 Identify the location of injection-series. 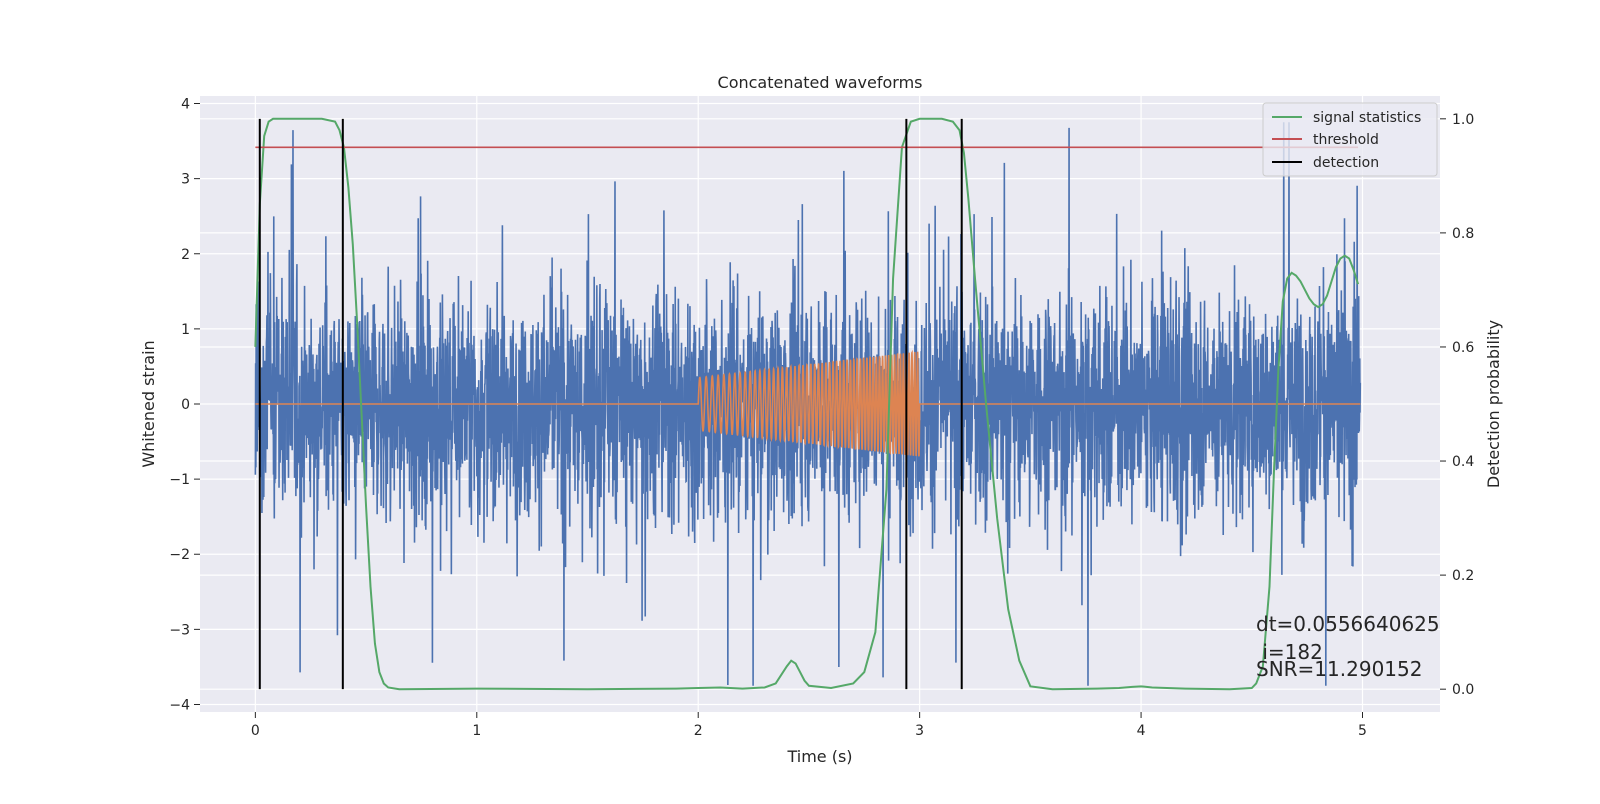
(808, 403).